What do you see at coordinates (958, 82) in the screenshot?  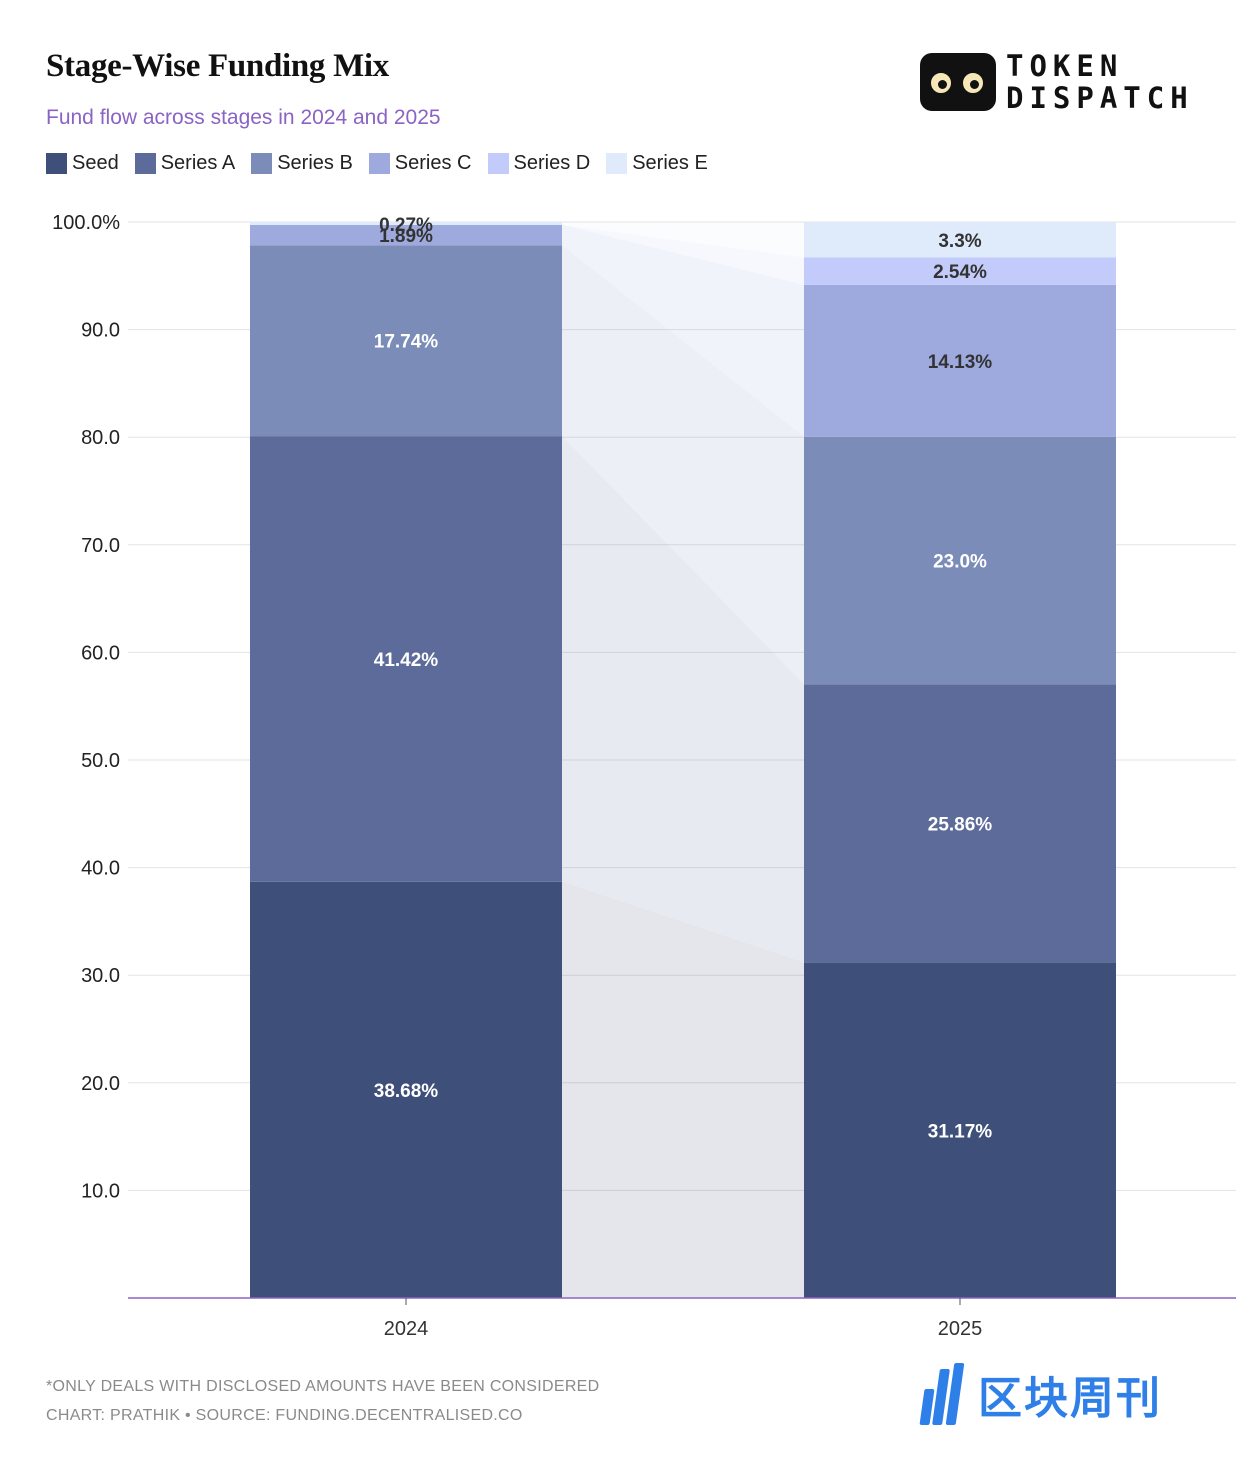 I see `glasses-logo-icon` at bounding box center [958, 82].